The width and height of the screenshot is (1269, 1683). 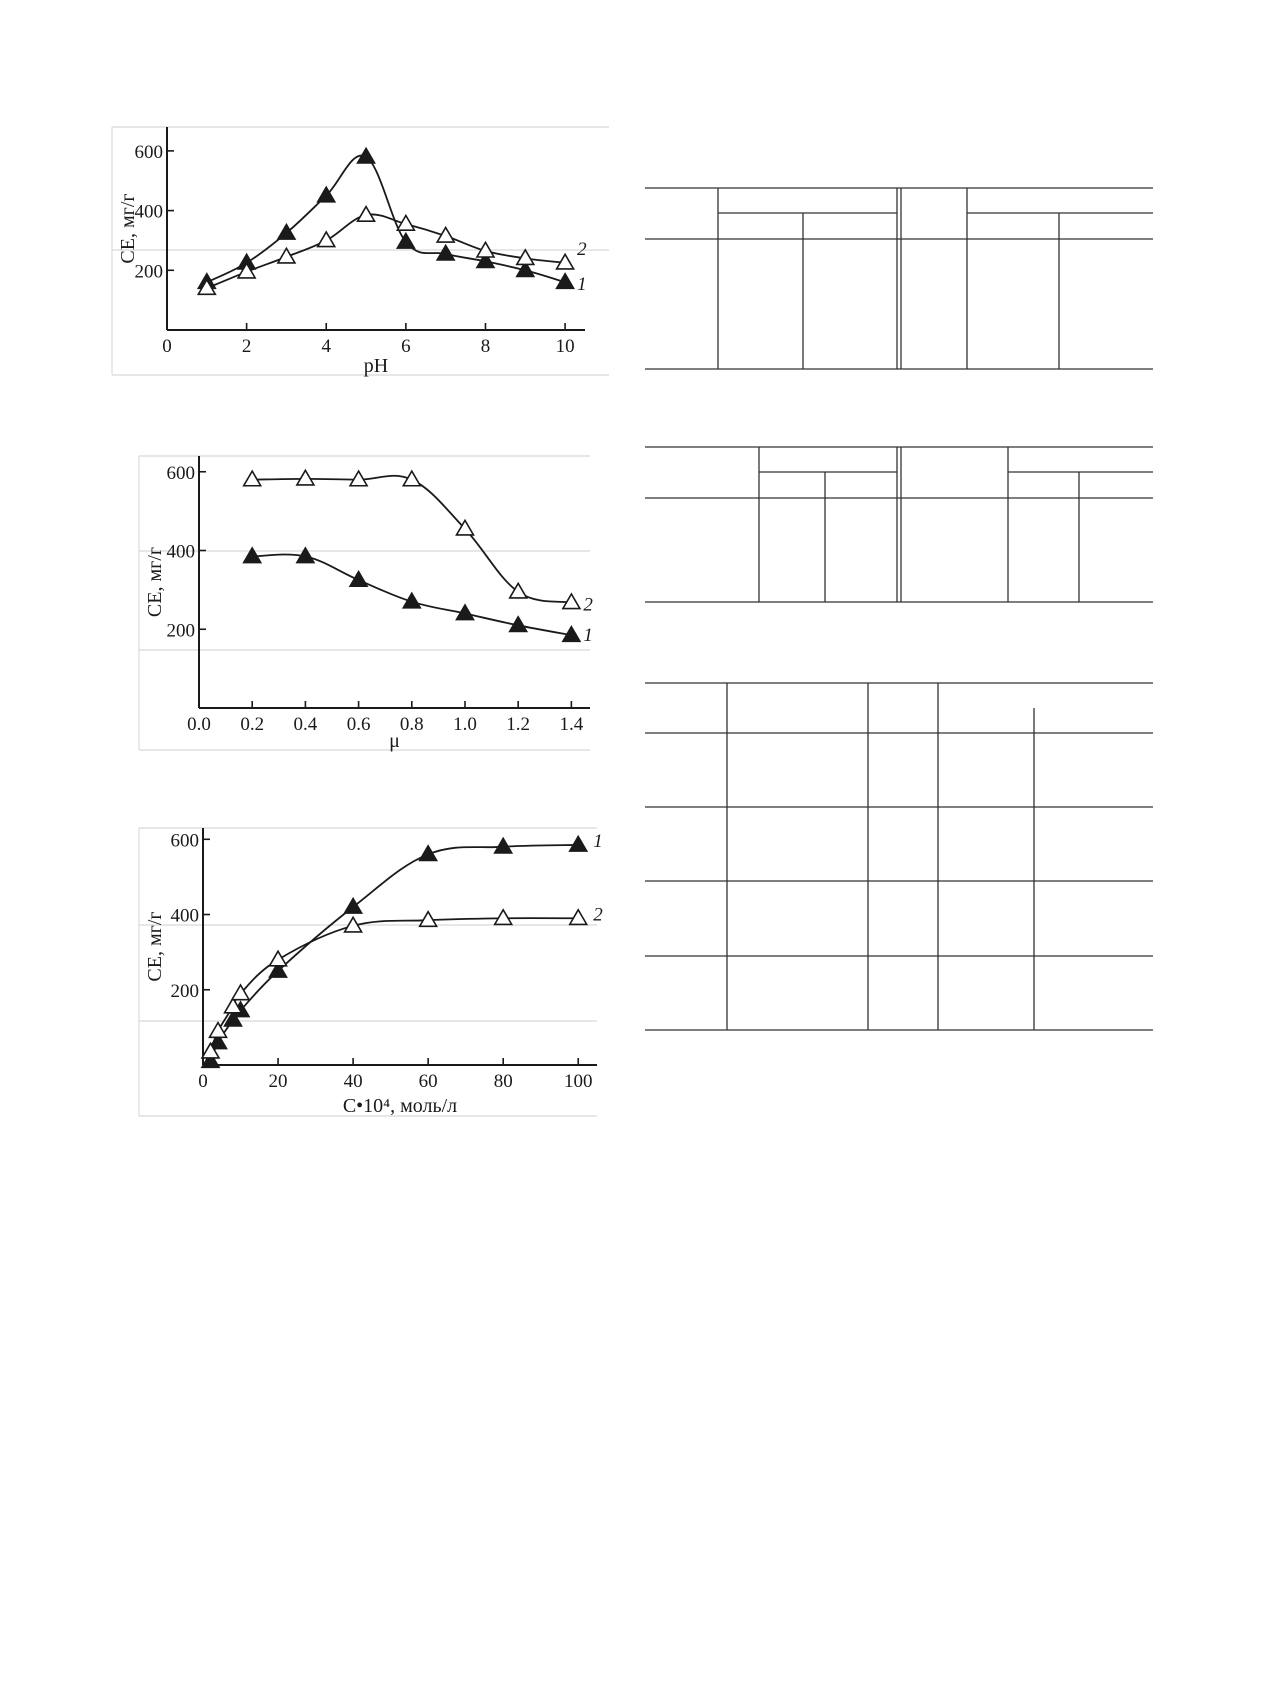 I want to click on x-tick-label: 6, so click(x=406, y=346).